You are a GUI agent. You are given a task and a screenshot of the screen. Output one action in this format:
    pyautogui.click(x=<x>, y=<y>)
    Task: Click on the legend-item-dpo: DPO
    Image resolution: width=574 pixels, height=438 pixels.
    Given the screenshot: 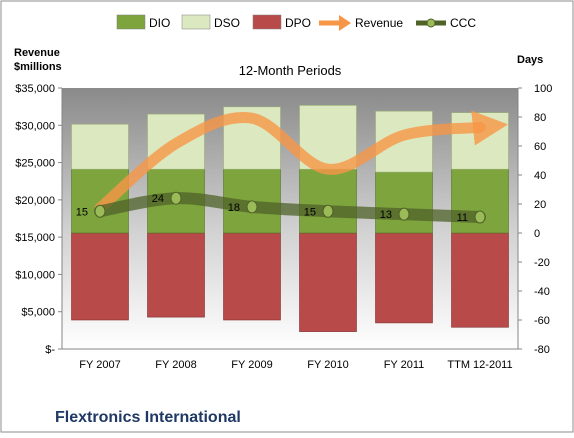 What is the action you would take?
    pyautogui.click(x=281, y=22)
    